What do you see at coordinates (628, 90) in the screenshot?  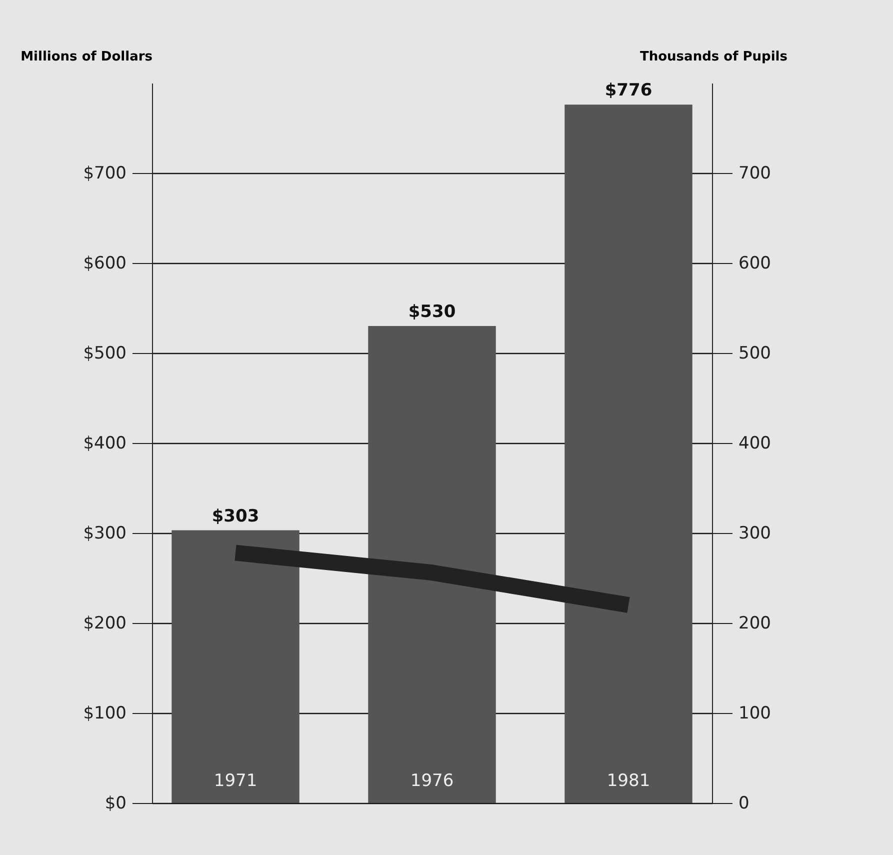 I see `data-label: $776` at bounding box center [628, 90].